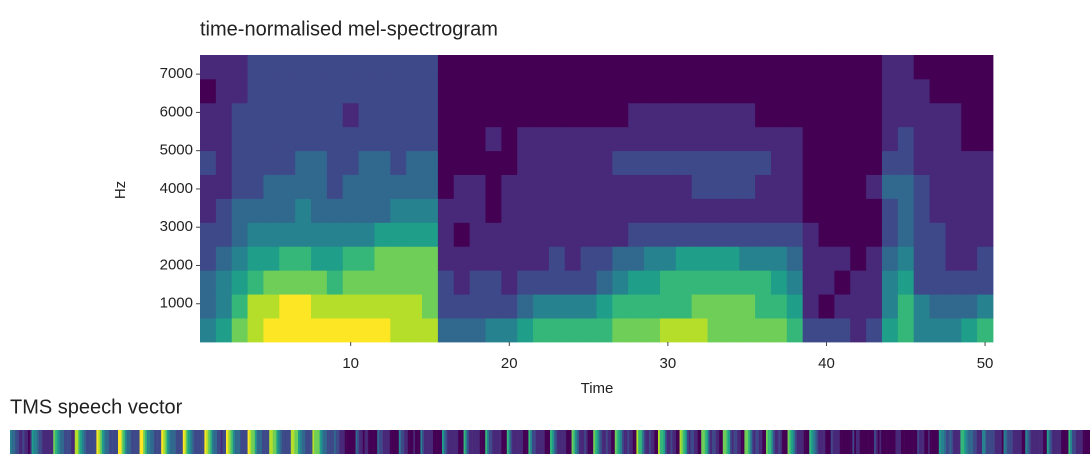 The width and height of the screenshot is (1090, 454). What do you see at coordinates (176, 264) in the screenshot?
I see `y-tick-label: 2000` at bounding box center [176, 264].